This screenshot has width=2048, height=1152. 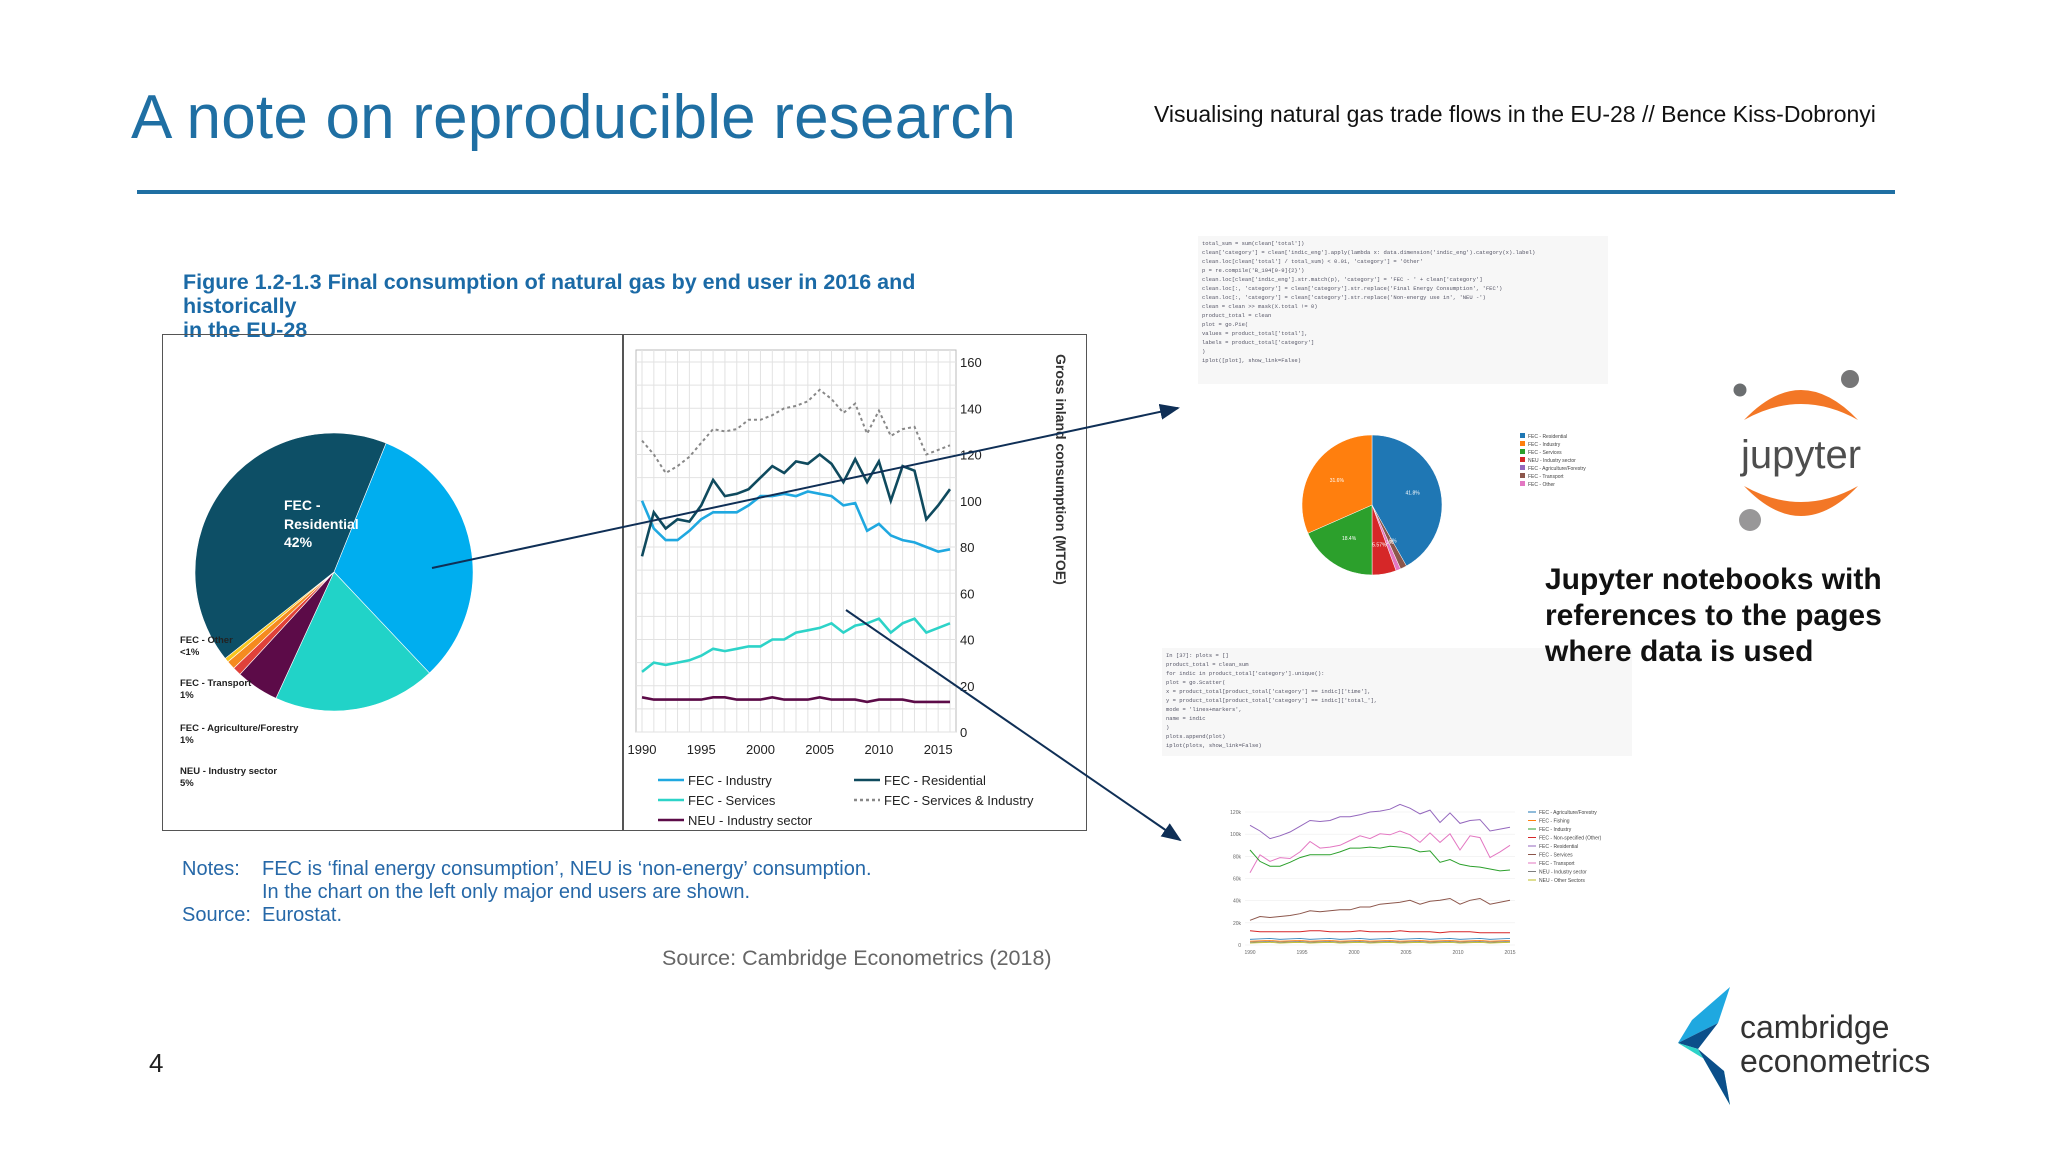 I want to click on ce-logo-mark-mid, so click(x=1698, y=1036).